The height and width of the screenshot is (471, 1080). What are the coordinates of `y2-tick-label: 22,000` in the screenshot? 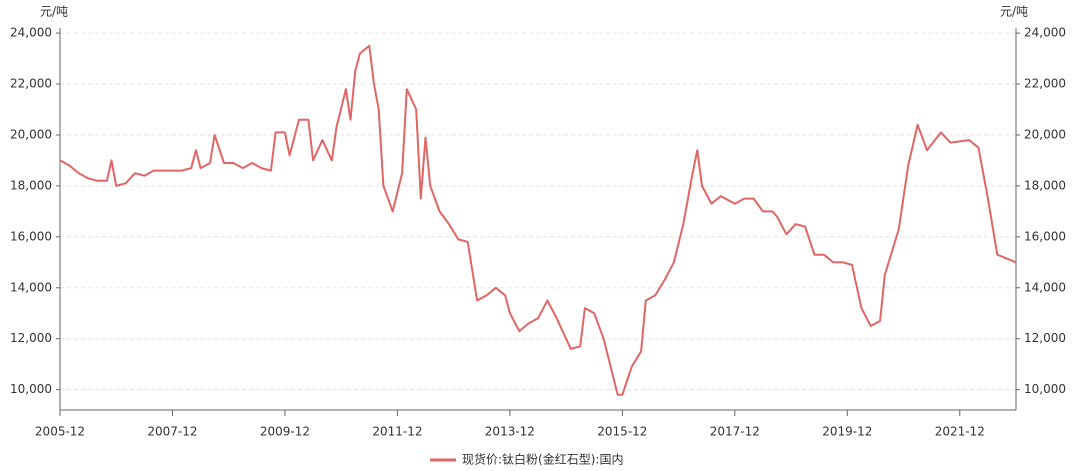 It's located at (1045, 84).